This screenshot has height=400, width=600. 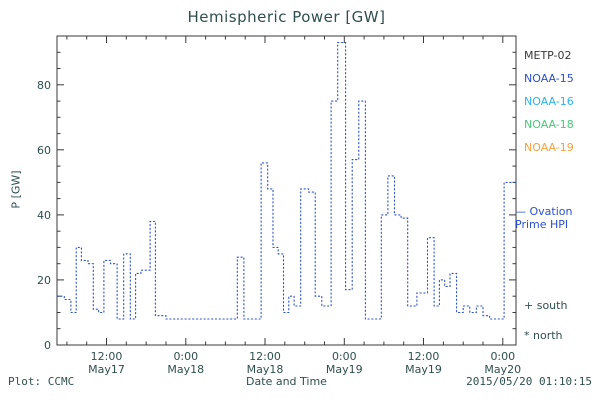 What do you see at coordinates (286, 17) in the screenshot?
I see `chart-title: Hemispheric Power [GW]` at bounding box center [286, 17].